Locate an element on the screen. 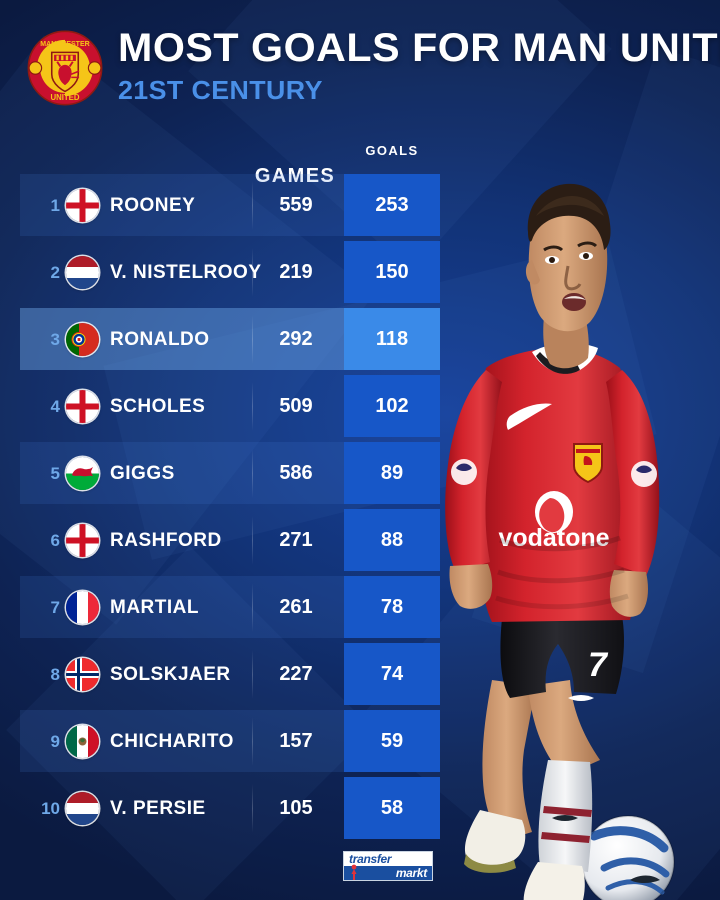 The height and width of the screenshot is (900, 720). rank-number: 1 is located at coordinates (55, 205).